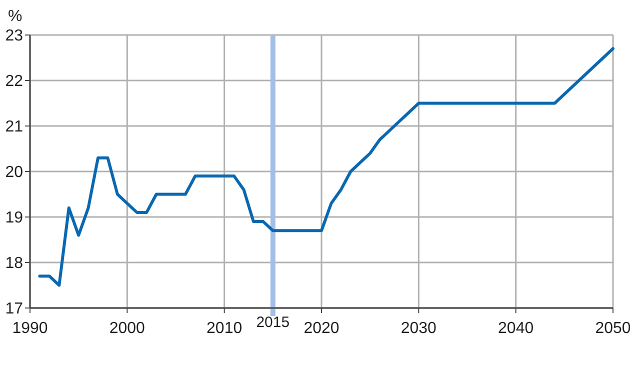  Describe the element at coordinates (516, 328) in the screenshot. I see `x-tick-label: 2040` at that location.